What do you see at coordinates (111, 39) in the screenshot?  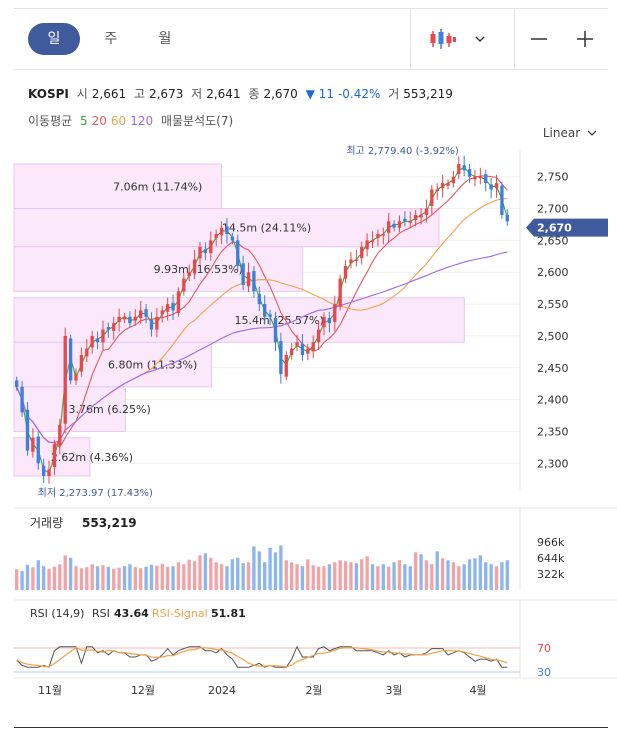 I see `period-week-button: 주` at bounding box center [111, 39].